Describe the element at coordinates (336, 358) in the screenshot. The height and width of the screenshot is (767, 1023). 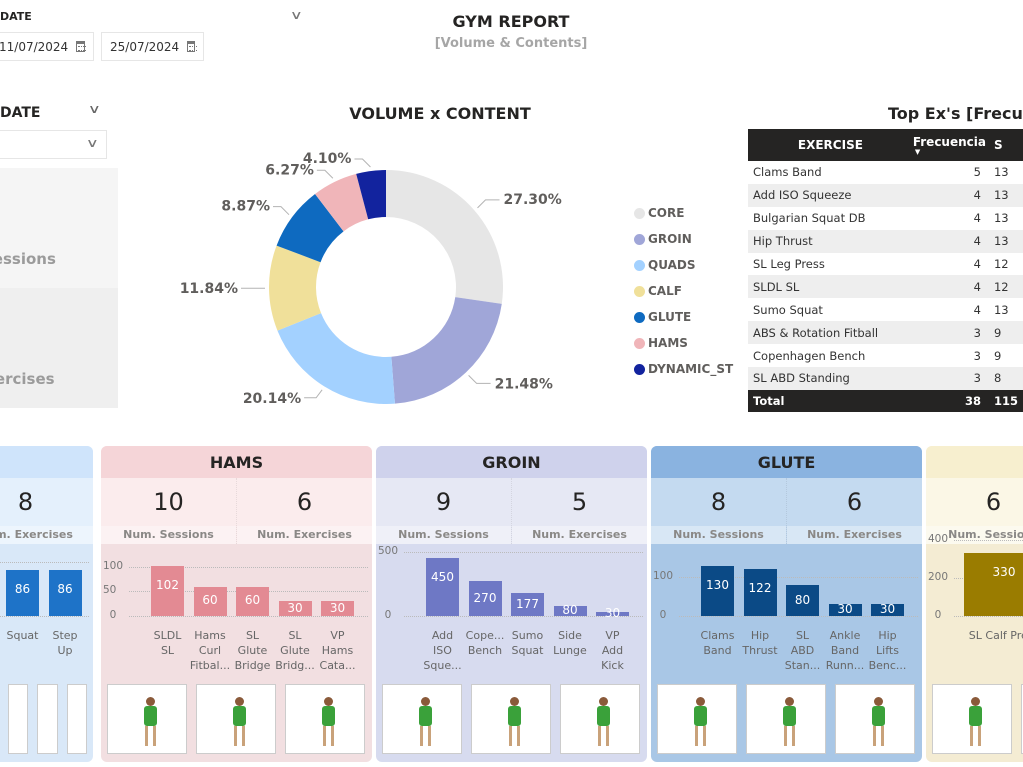
I see `donut-slice-quads` at that location.